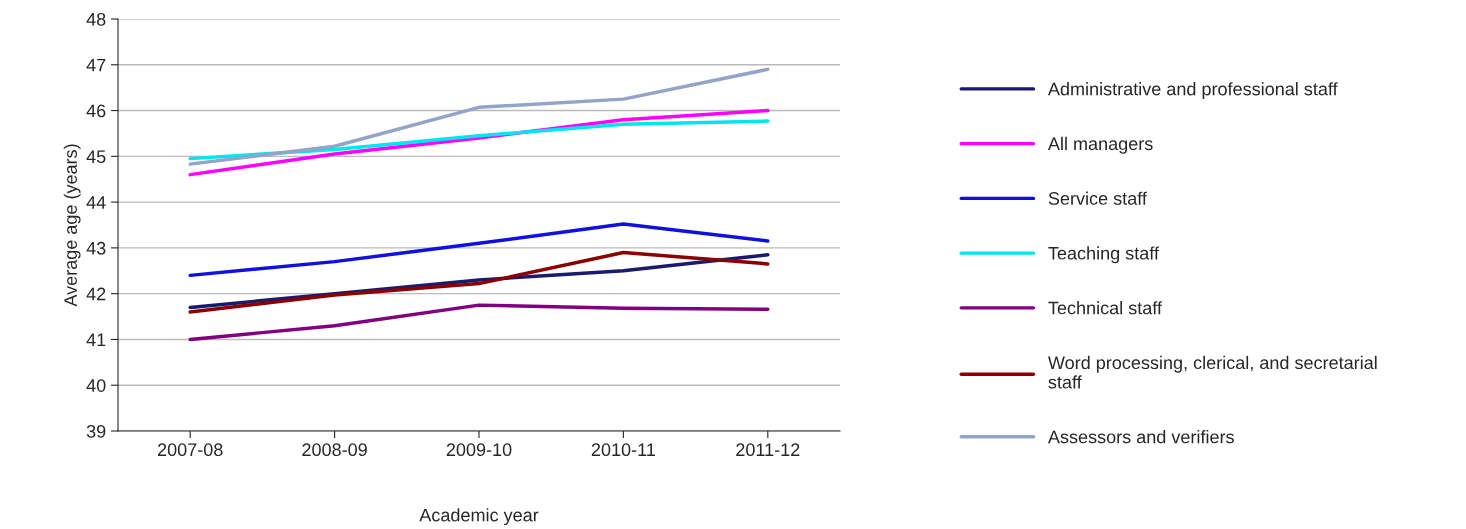 This screenshot has height=529, width=1466. I want to click on y-tick-label: 48, so click(96, 19).